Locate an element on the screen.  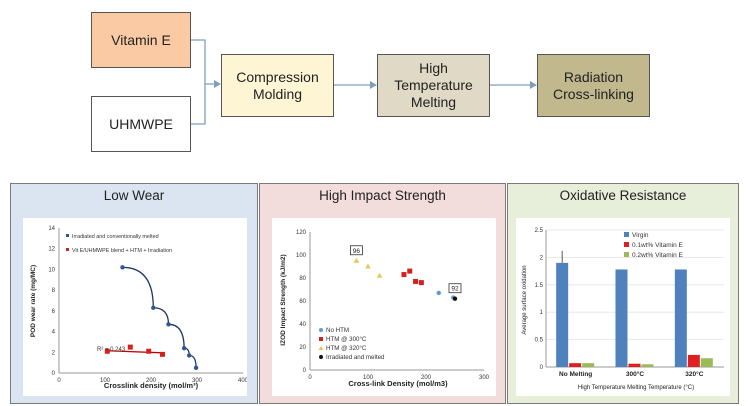
legend-irradiated: Irradiated and conventionally melted is located at coordinates (115, 237).